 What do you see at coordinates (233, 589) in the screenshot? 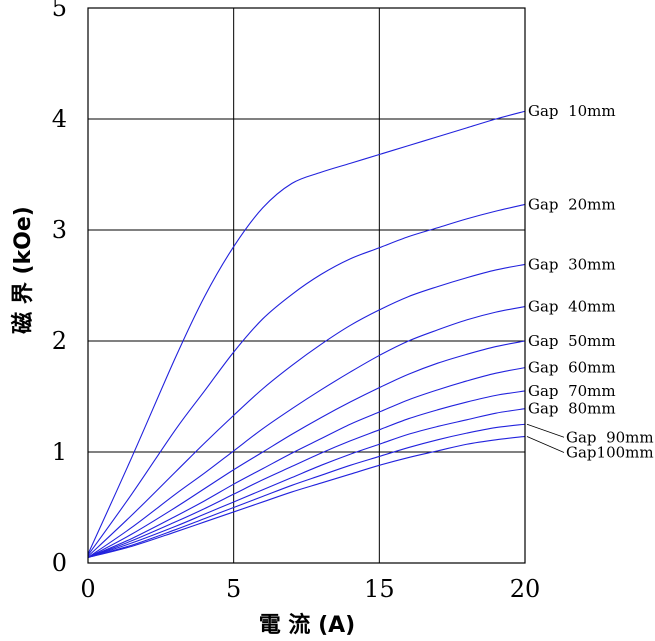
I see `x-tick-label: 5` at bounding box center [233, 589].